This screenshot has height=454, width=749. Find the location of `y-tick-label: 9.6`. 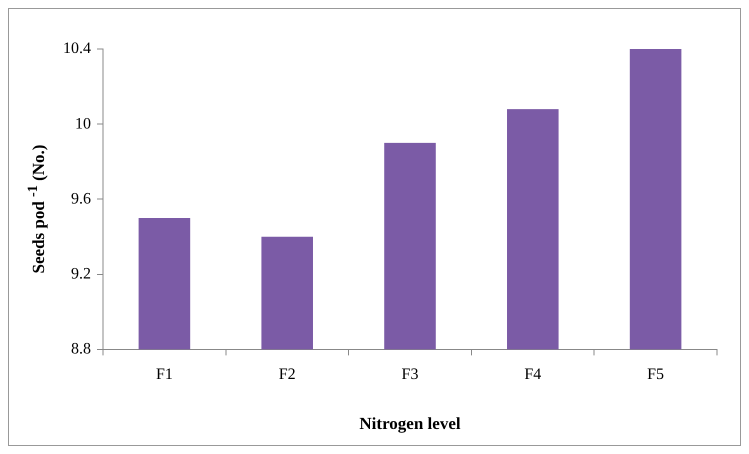

y-tick-label: 9.6 is located at coordinates (81, 199).